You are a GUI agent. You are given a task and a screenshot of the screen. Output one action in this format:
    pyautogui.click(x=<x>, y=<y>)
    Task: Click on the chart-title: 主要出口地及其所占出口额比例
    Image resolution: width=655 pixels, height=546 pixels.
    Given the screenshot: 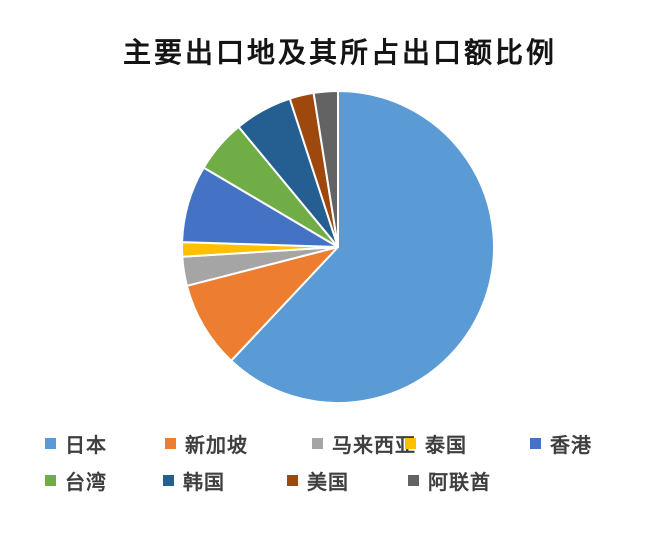 What is the action you would take?
    pyautogui.click(x=339, y=52)
    